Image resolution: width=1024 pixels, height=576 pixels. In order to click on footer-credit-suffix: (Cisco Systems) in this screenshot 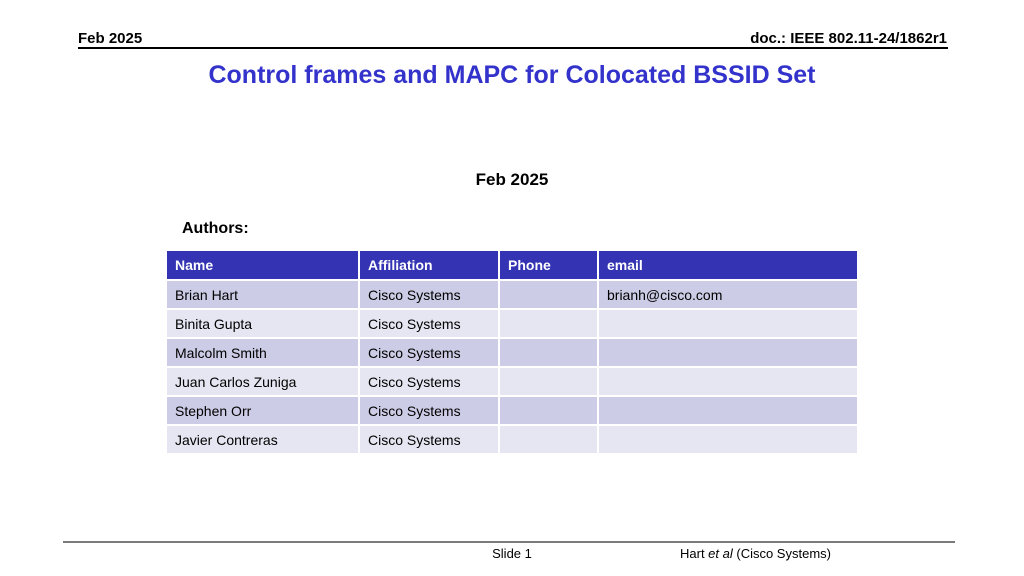, I will do `click(781, 553)`.